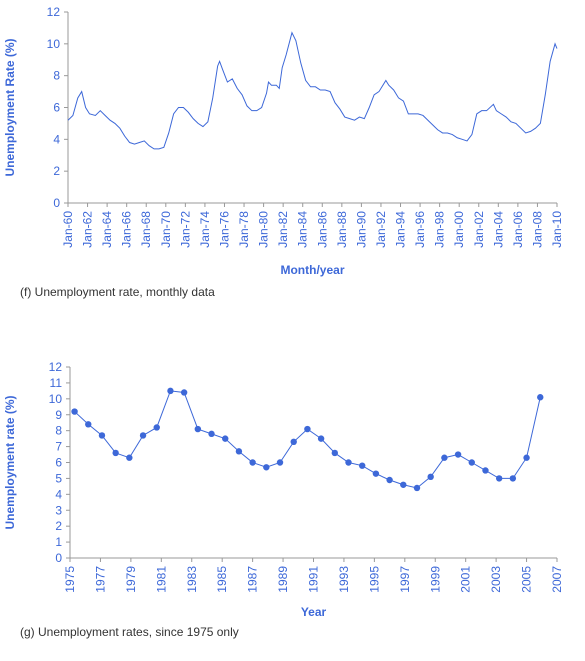 Image resolution: width=585 pixels, height=661 pixels. I want to click on y-tick-label: 6, so click(56, 108).